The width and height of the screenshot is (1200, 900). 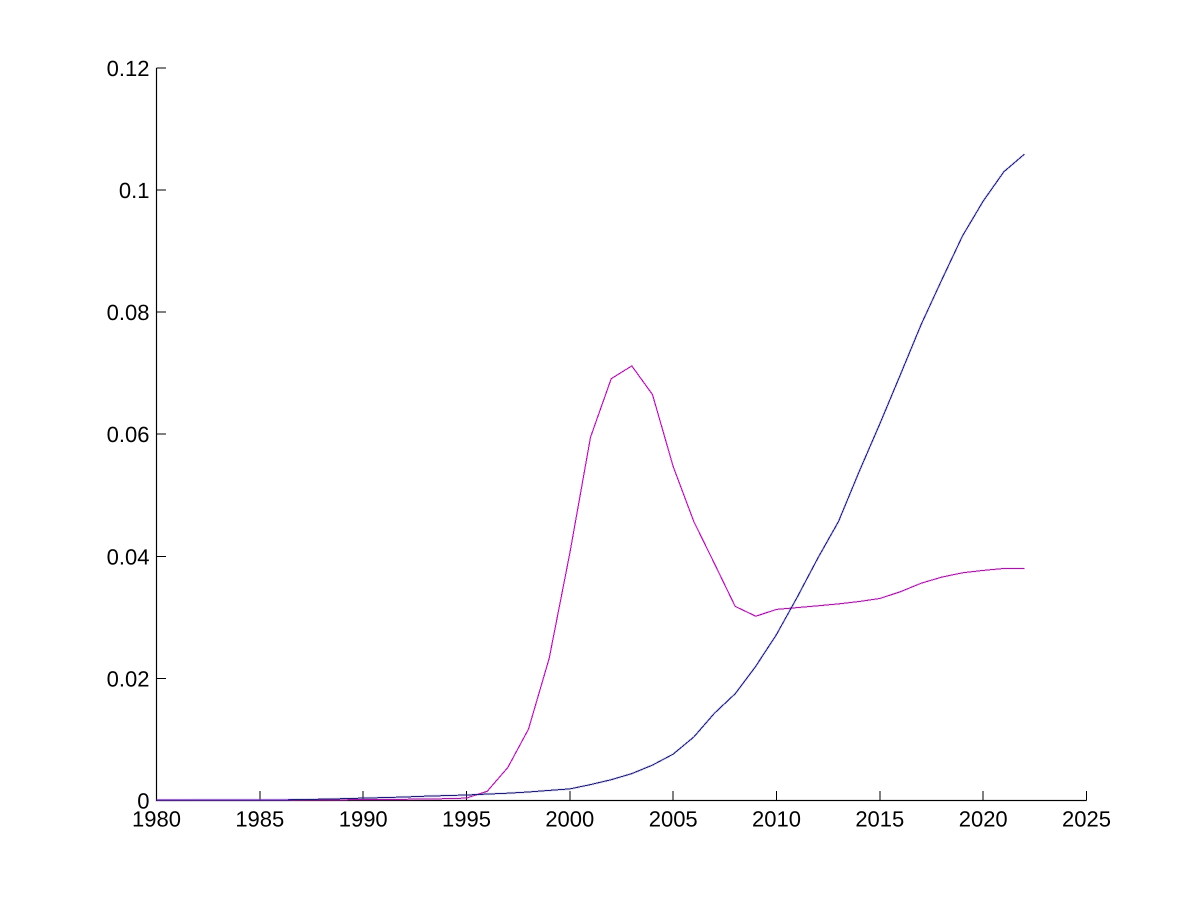 I want to click on svg-text: 2020, so click(x=983, y=819).